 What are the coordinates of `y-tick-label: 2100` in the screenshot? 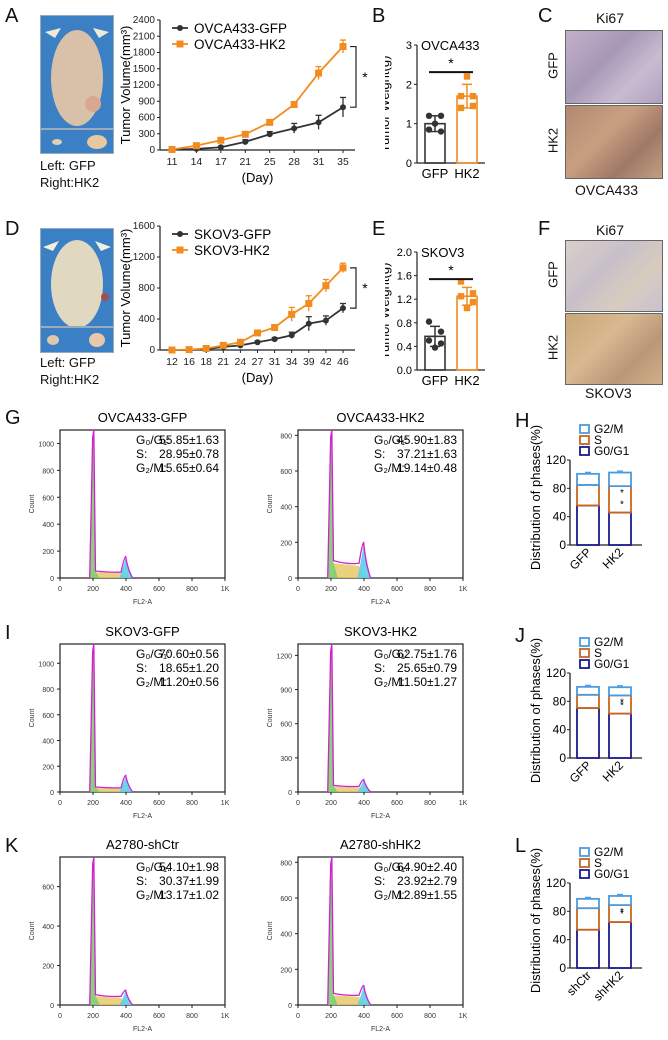 It's located at (144, 36).